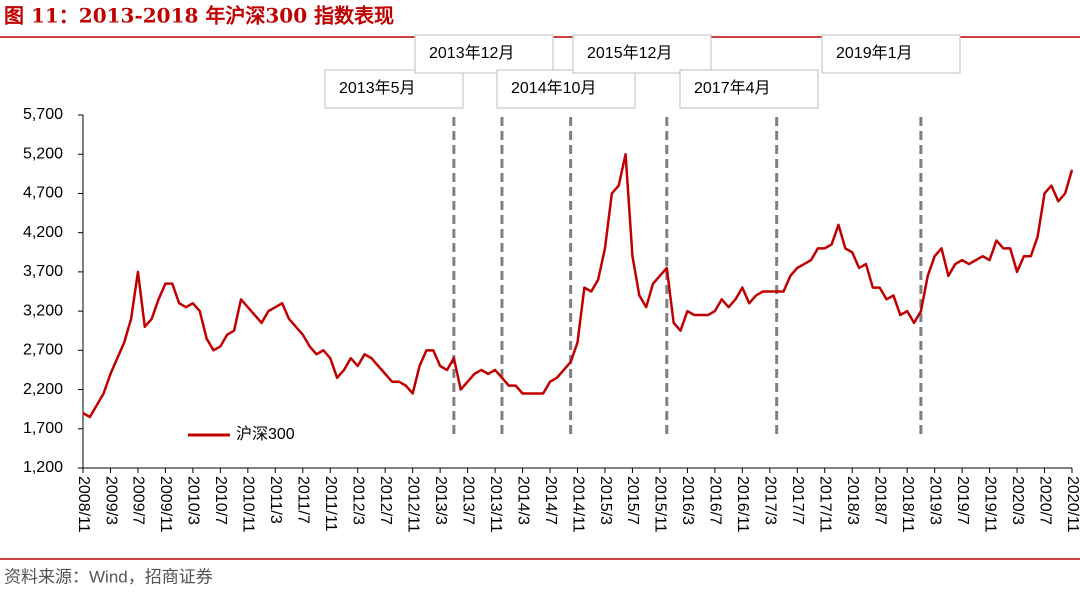 Image resolution: width=1080 pixels, height=598 pixels. I want to click on y-tick-label: 2,200, so click(43, 389).